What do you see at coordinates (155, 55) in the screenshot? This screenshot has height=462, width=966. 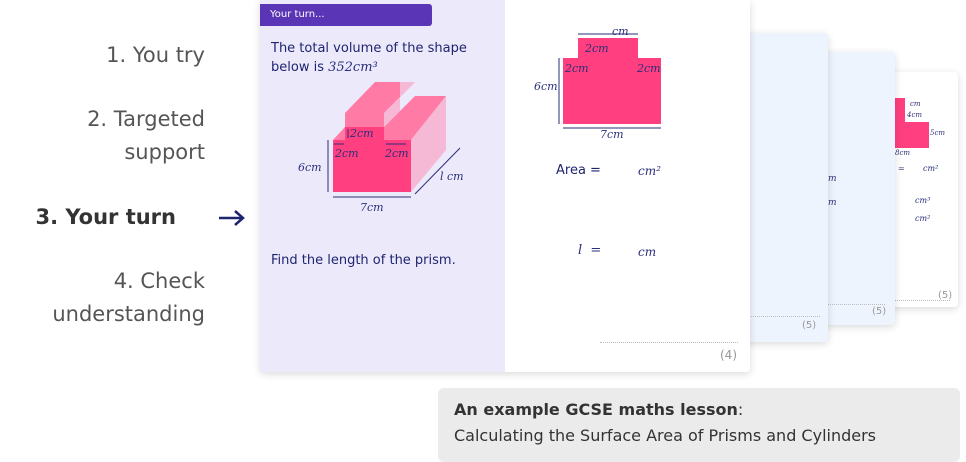 I see `step-1: 1. You try` at bounding box center [155, 55].